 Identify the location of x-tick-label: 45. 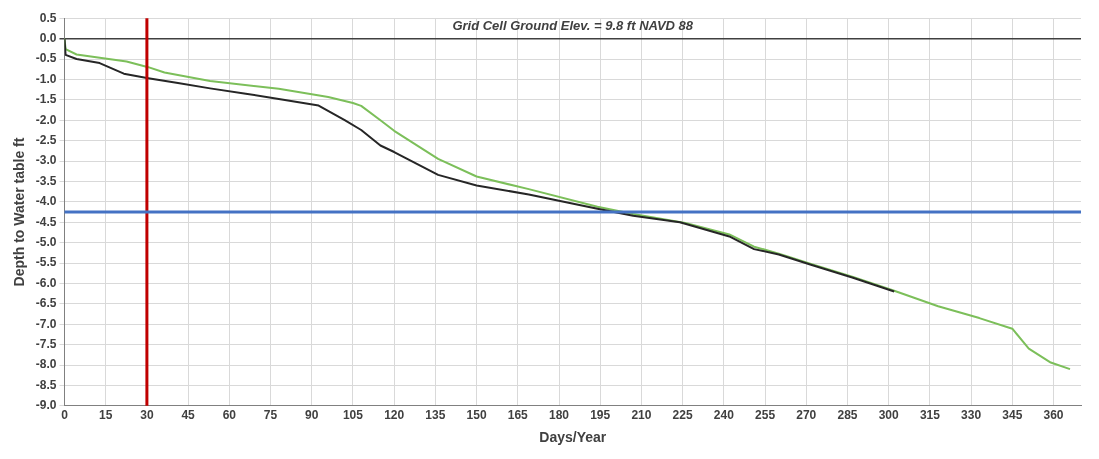
(188, 415).